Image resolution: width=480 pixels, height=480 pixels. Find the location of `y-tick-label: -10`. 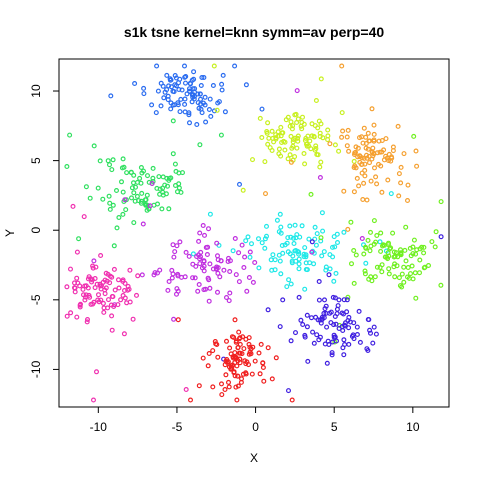

y-tick-label: -10 is located at coordinates (36, 369).